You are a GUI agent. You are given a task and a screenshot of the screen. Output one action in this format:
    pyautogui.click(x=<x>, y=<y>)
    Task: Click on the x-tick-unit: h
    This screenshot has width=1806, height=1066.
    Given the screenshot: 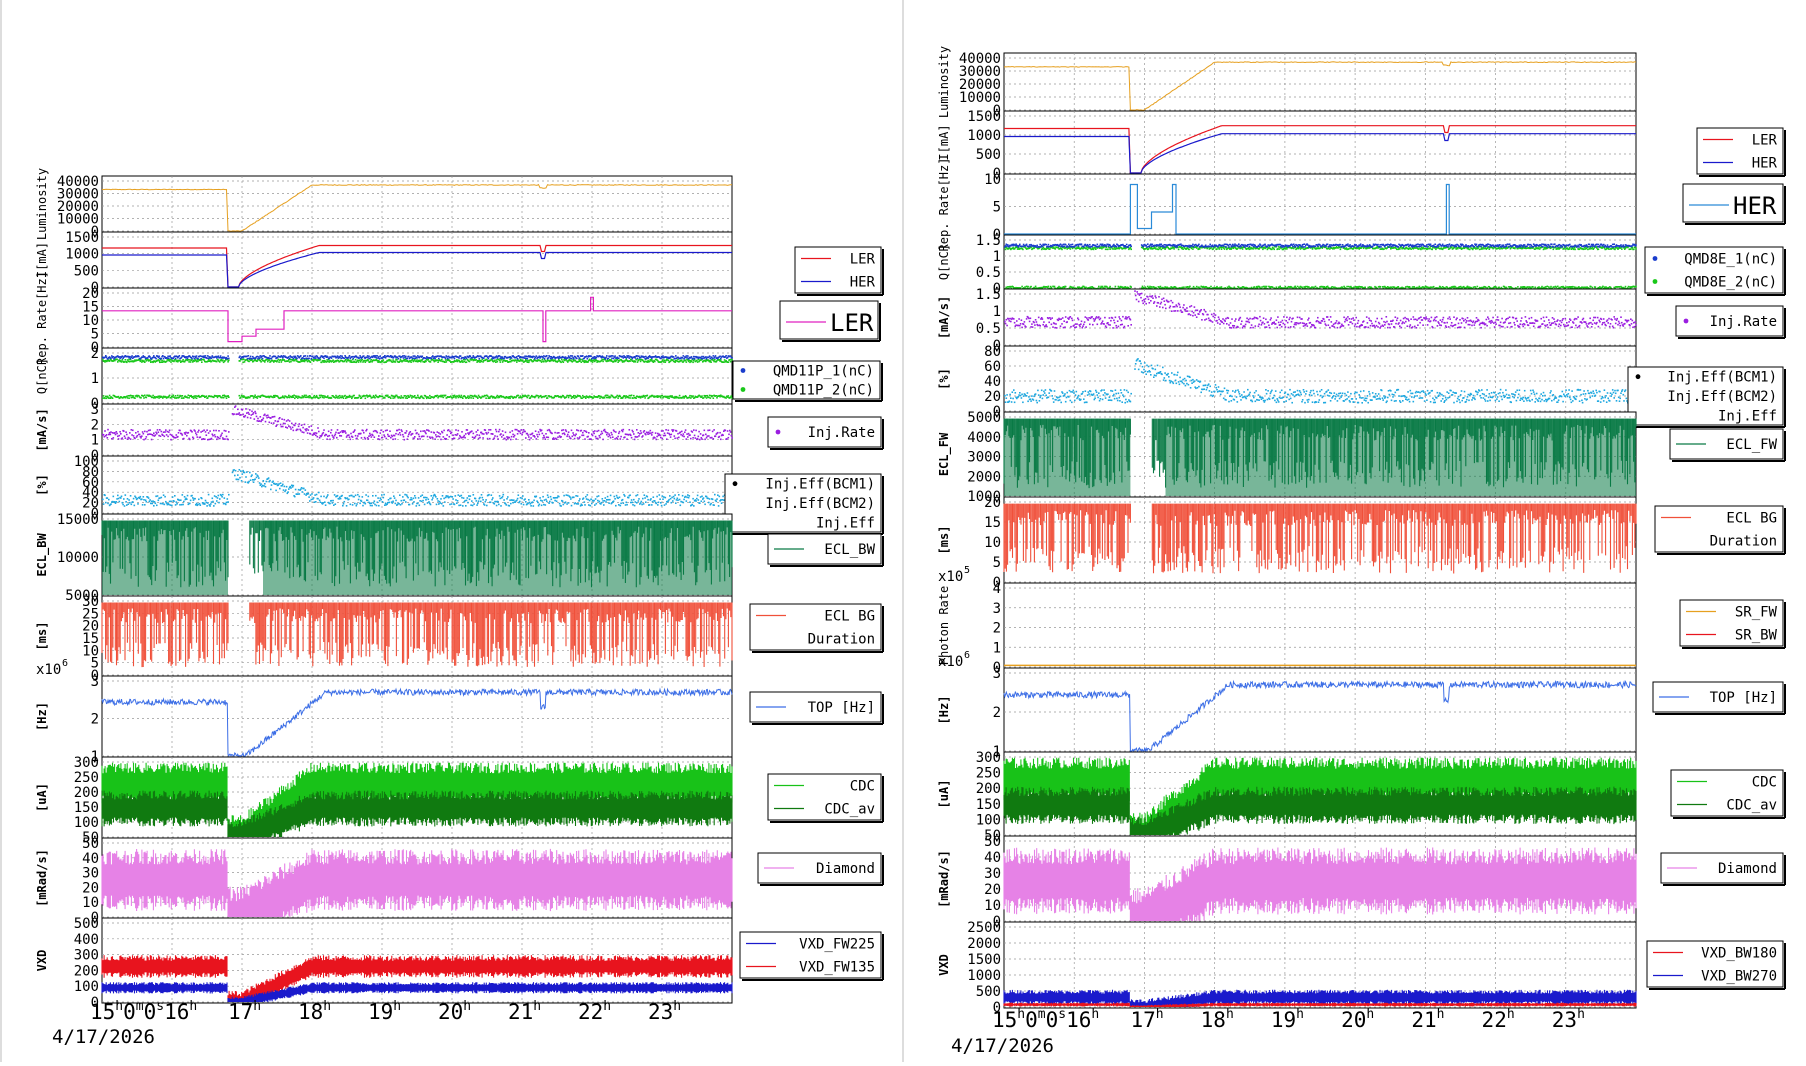 What is the action you would take?
    pyautogui.click(x=327, y=1006)
    